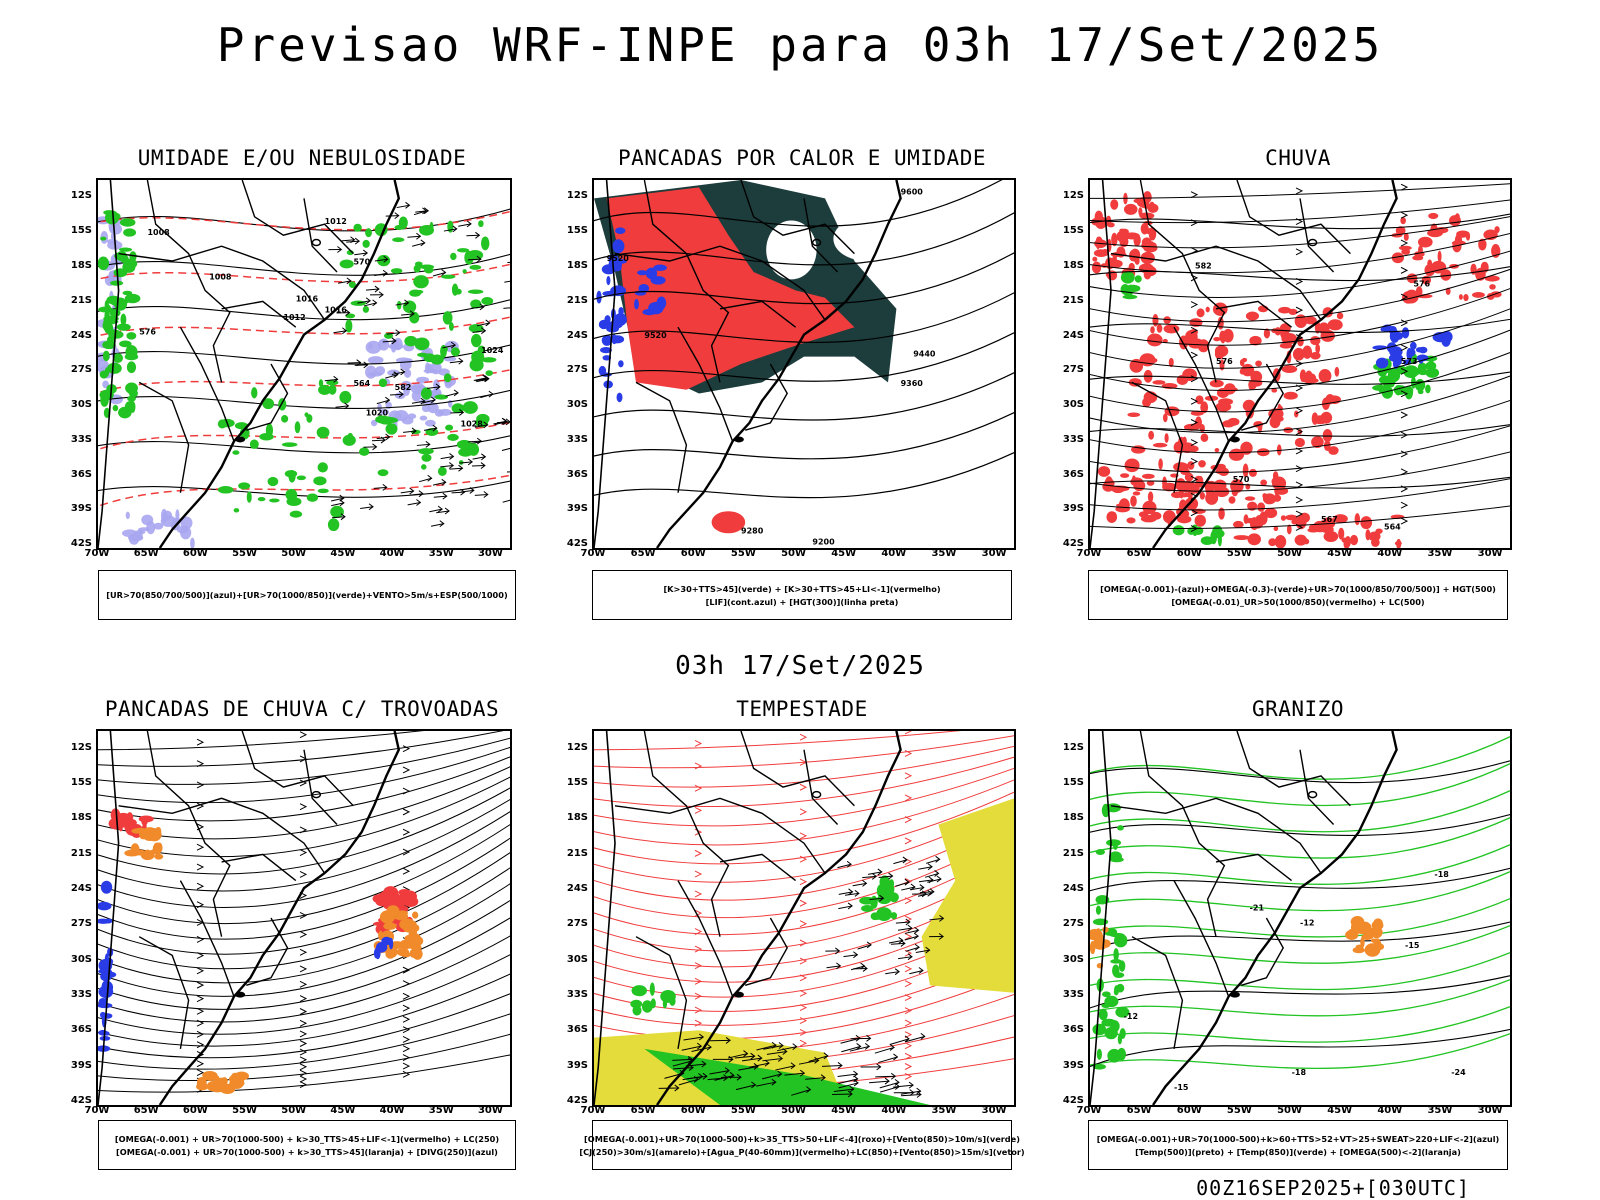 Image resolution: width=1600 pixels, height=1200 pixels. I want to click on map-trovoadas, so click(304, 918).